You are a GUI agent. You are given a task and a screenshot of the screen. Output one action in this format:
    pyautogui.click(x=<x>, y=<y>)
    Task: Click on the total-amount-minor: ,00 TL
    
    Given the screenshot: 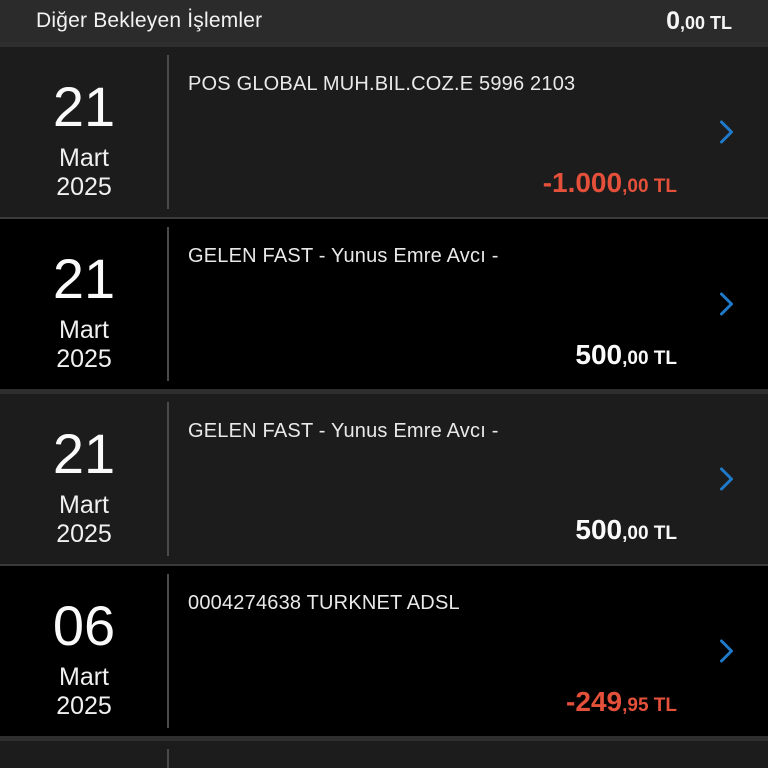 What is the action you would take?
    pyautogui.click(x=705, y=22)
    